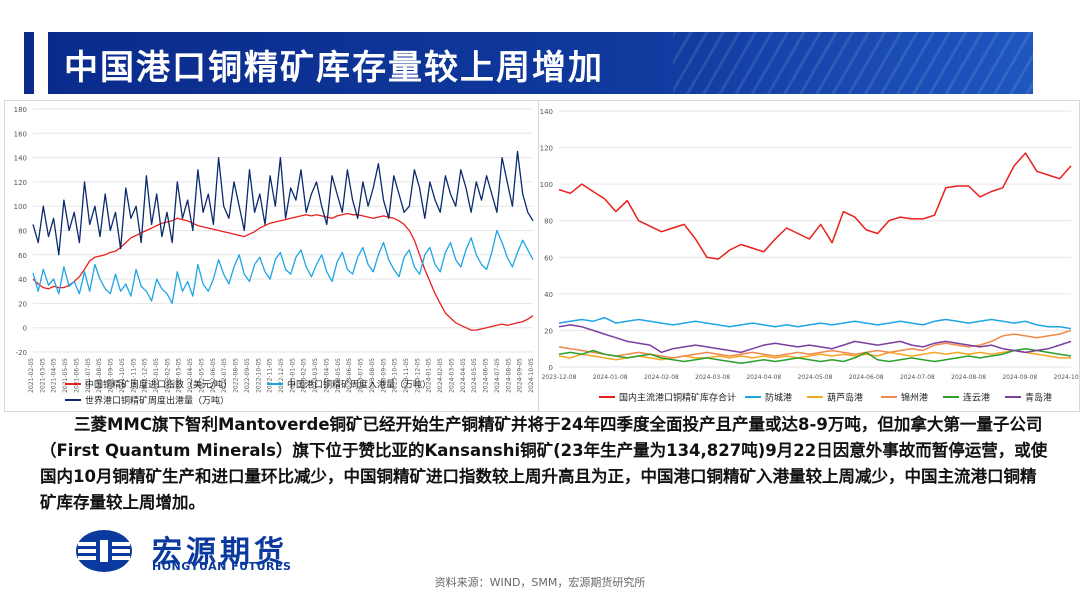 The image size is (1080, 608). What do you see at coordinates (222, 566) in the screenshot?
I see `logo-text-en: HONGYUAN FUTURES` at bounding box center [222, 566].